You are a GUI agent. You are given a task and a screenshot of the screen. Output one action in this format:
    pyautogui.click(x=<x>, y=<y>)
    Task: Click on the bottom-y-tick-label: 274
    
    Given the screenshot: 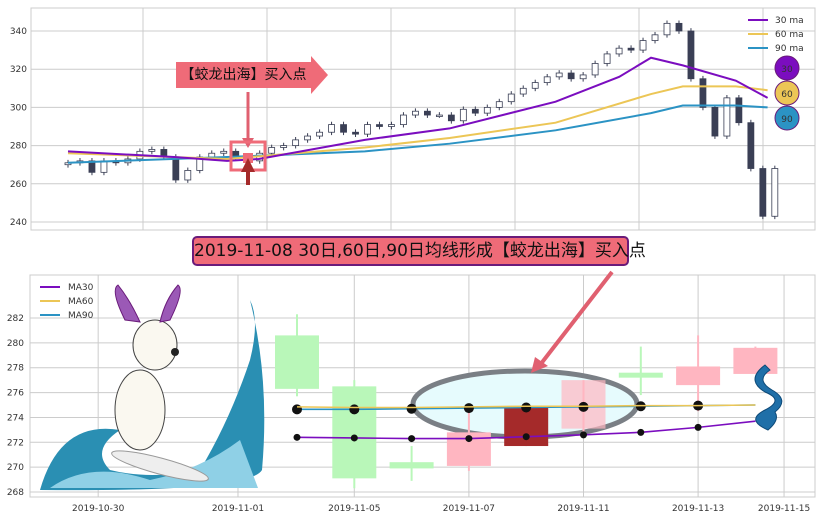 What is the action you would take?
    pyautogui.click(x=15, y=418)
    